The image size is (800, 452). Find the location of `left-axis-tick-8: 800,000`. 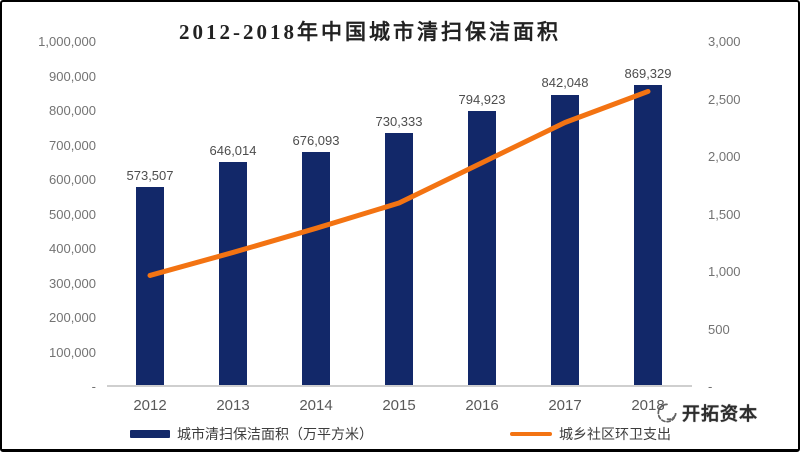

left-axis-tick-8: 800,000 is located at coordinates (72, 110).